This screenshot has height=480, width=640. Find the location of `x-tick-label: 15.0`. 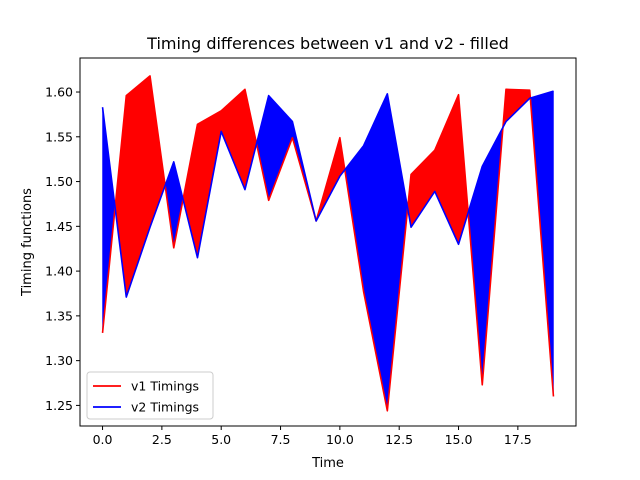

x-tick-label: 15.0 is located at coordinates (459, 439).